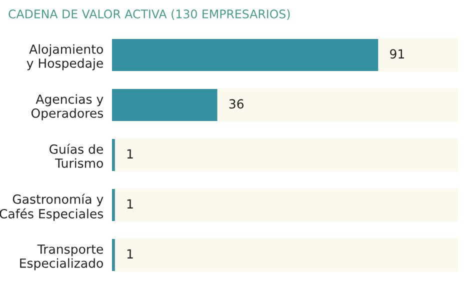 This screenshot has height=288, width=471. I want to click on data-label: 36, so click(236, 104).